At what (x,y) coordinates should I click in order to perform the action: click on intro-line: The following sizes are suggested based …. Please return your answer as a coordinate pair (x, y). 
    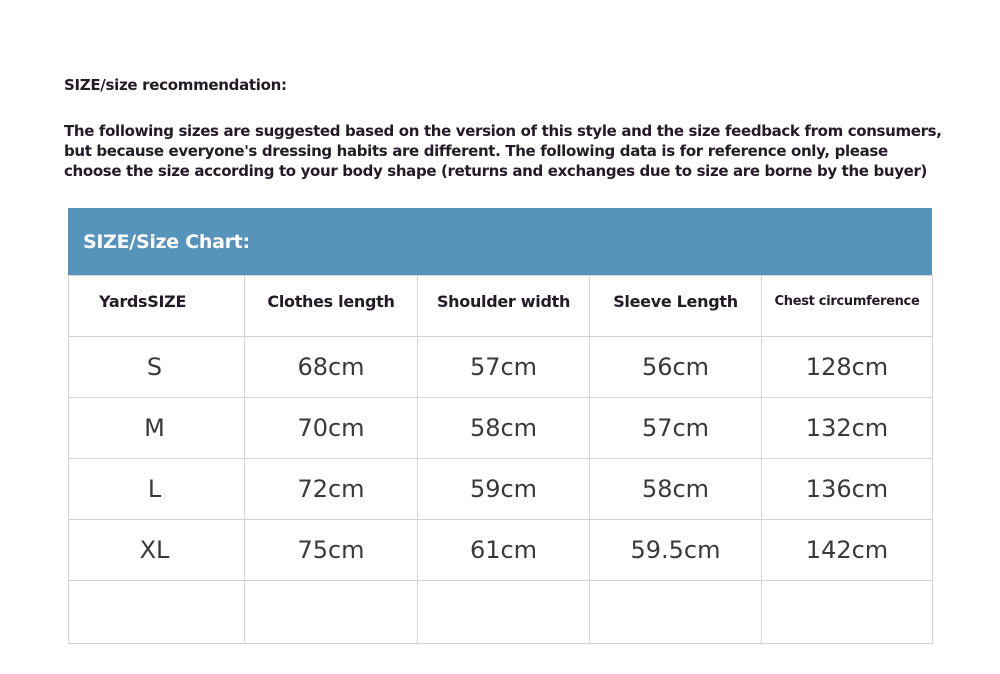
    Looking at the image, I should click on (503, 131).